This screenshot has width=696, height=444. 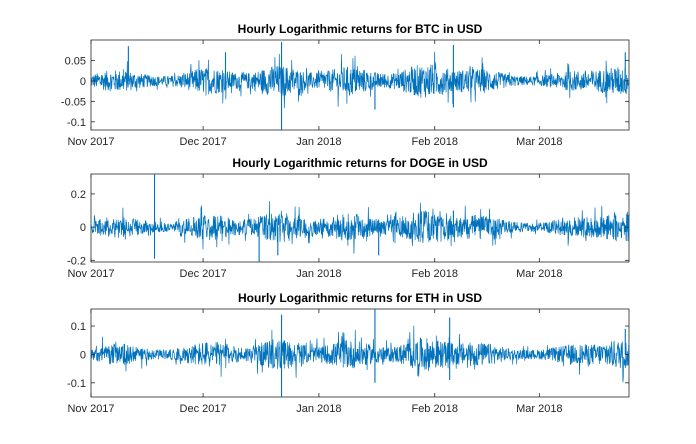 What do you see at coordinates (90, 142) in the screenshot?
I see `btc-xtick-label-0: Nov 2017` at bounding box center [90, 142].